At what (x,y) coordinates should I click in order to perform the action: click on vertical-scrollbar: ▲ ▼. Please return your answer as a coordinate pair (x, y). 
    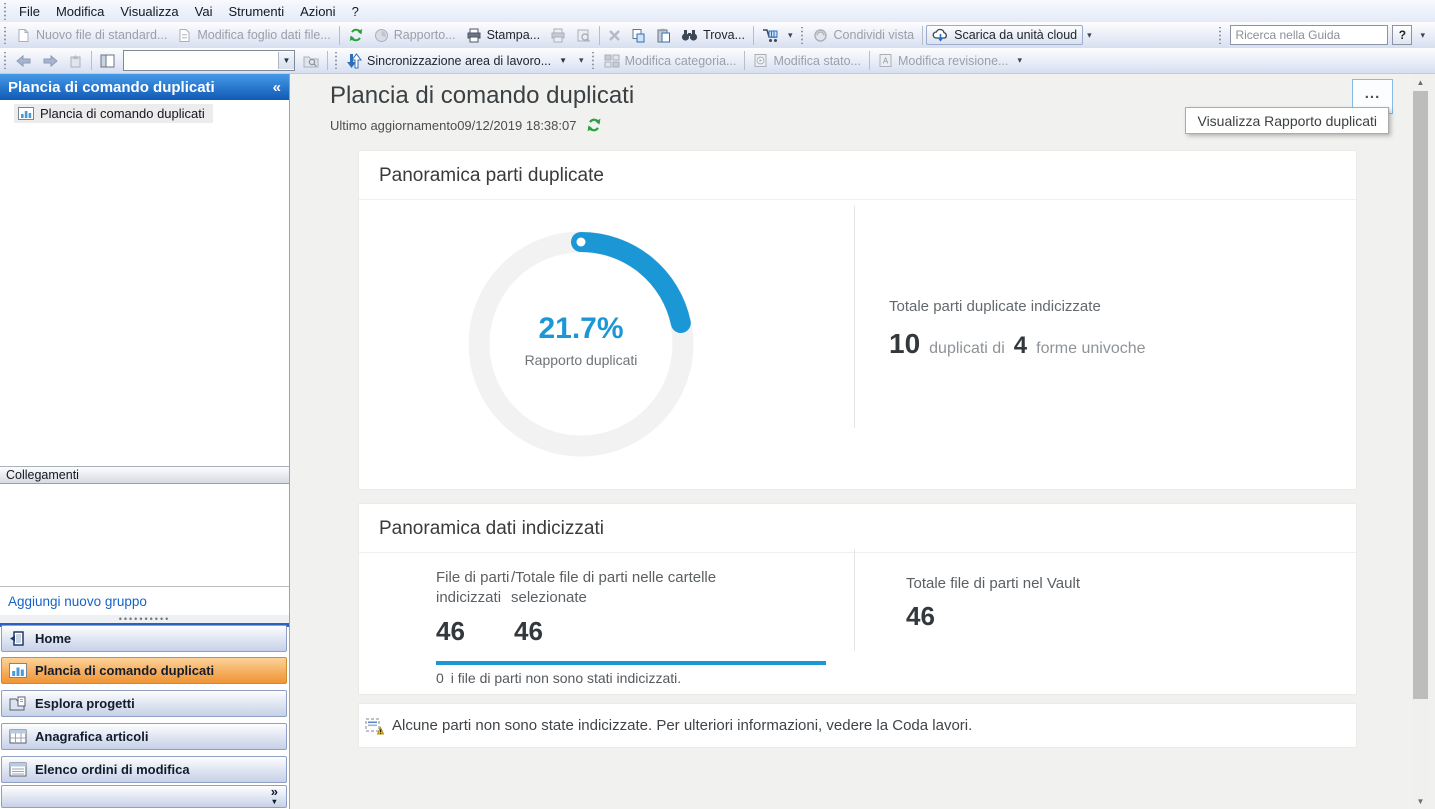
    Looking at the image, I should click on (1420, 441).